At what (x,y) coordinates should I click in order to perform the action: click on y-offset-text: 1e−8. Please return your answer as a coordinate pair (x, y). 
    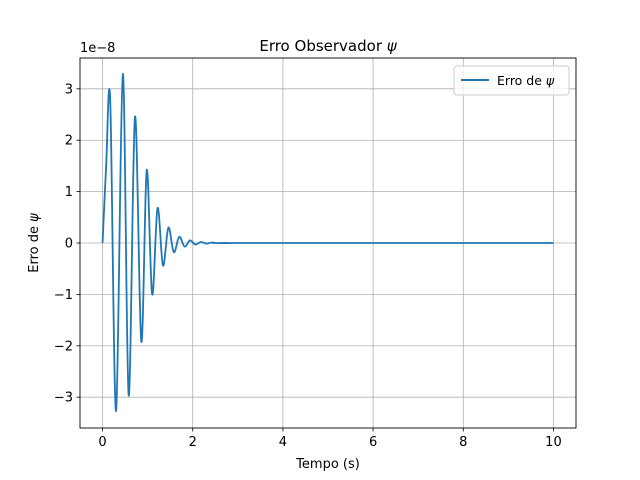
    Looking at the image, I should click on (97, 48).